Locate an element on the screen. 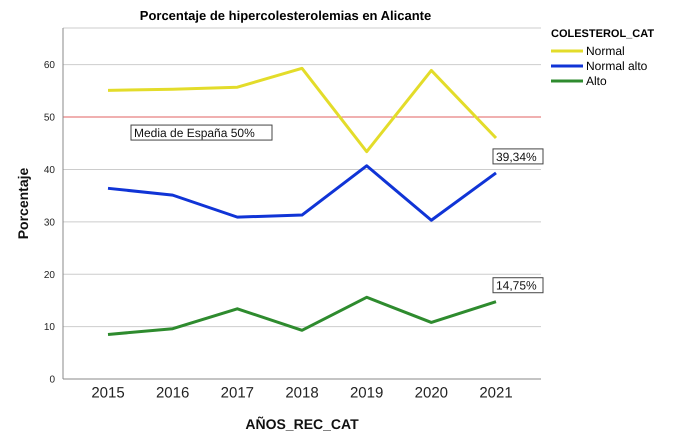 The image size is (691, 447). y-tick-label: 50 is located at coordinates (50, 118).